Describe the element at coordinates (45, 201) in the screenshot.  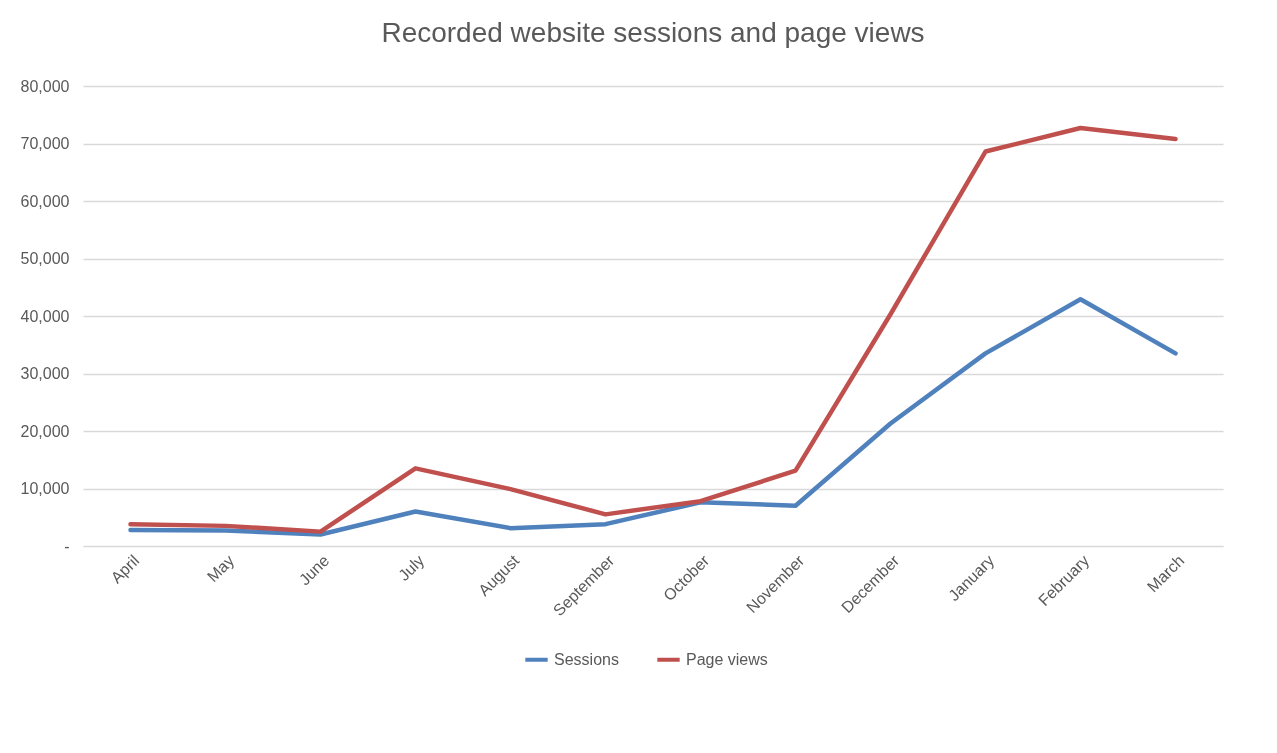
I see `y-tick-label: 60,000` at that location.